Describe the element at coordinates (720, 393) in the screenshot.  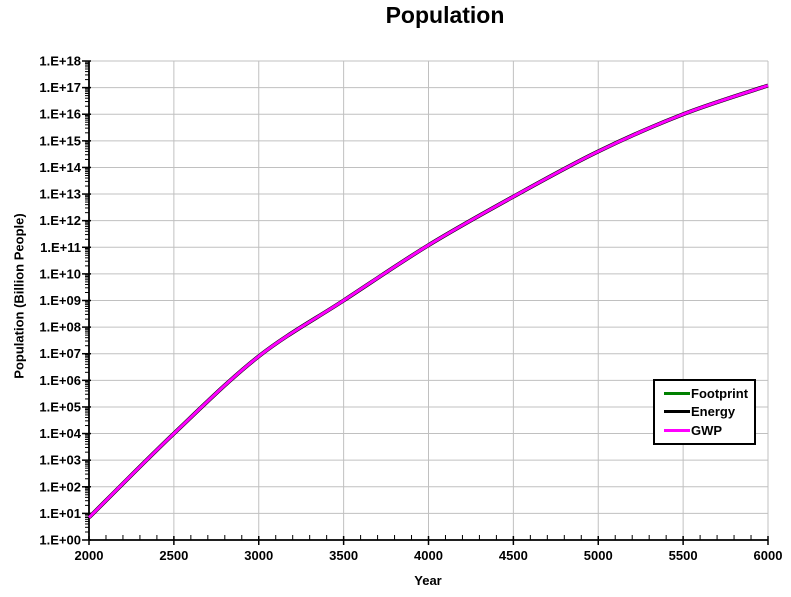
I see `legend-label-footprint: Footprint` at that location.